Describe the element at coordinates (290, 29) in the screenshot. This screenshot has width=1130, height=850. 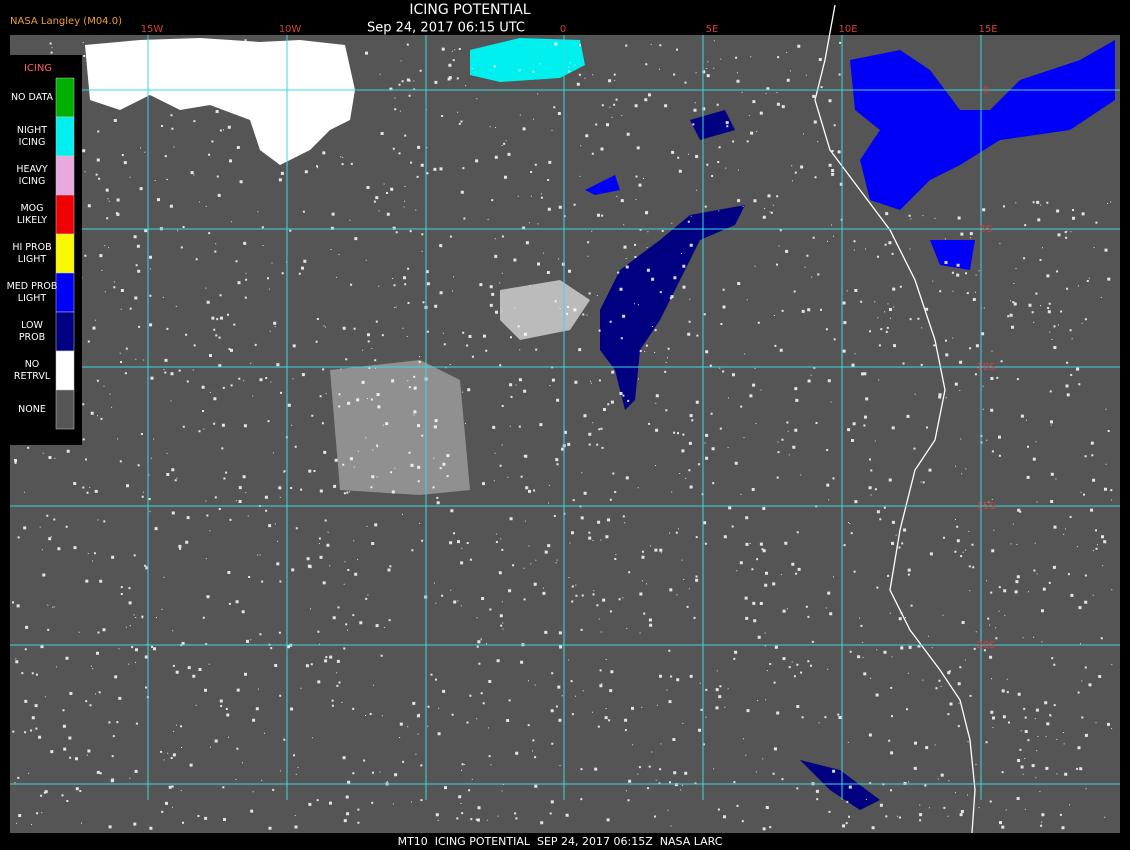
I see `longitude-label: 10W` at that location.